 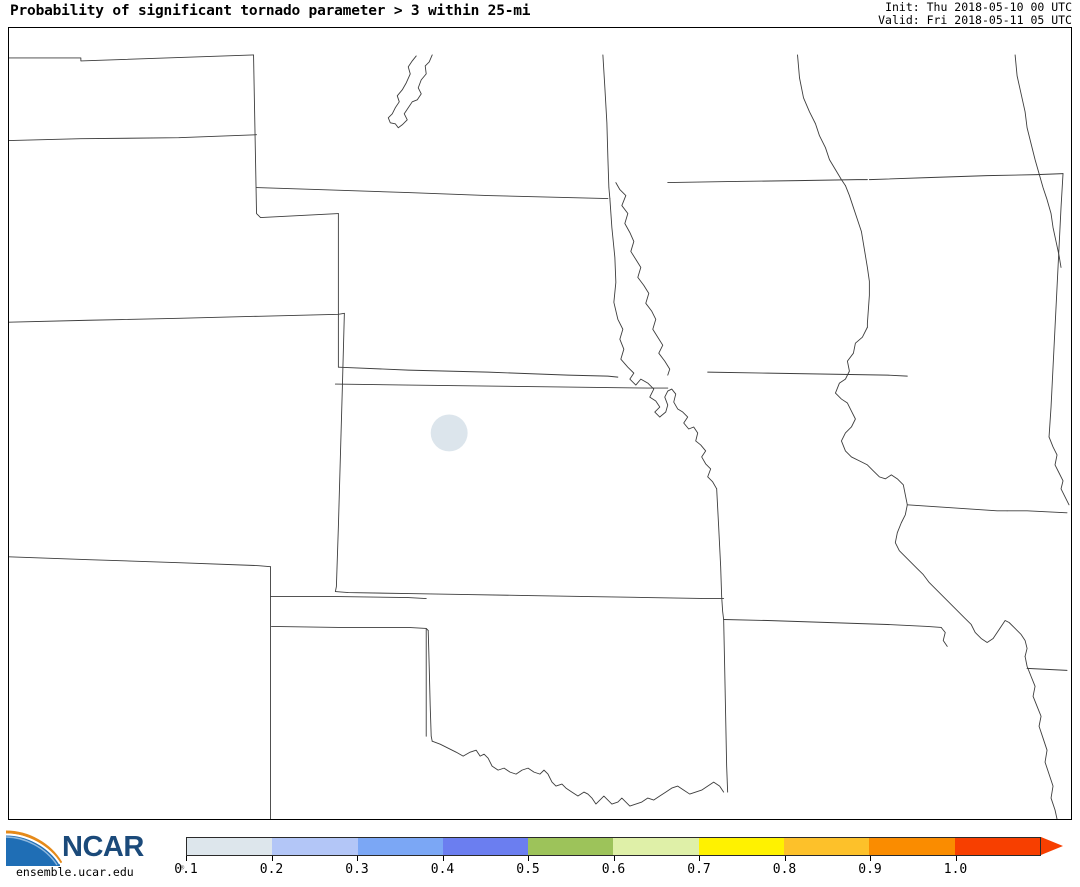 What do you see at coordinates (741, 846) in the screenshot?
I see `colorbar-segment-0.7` at bounding box center [741, 846].